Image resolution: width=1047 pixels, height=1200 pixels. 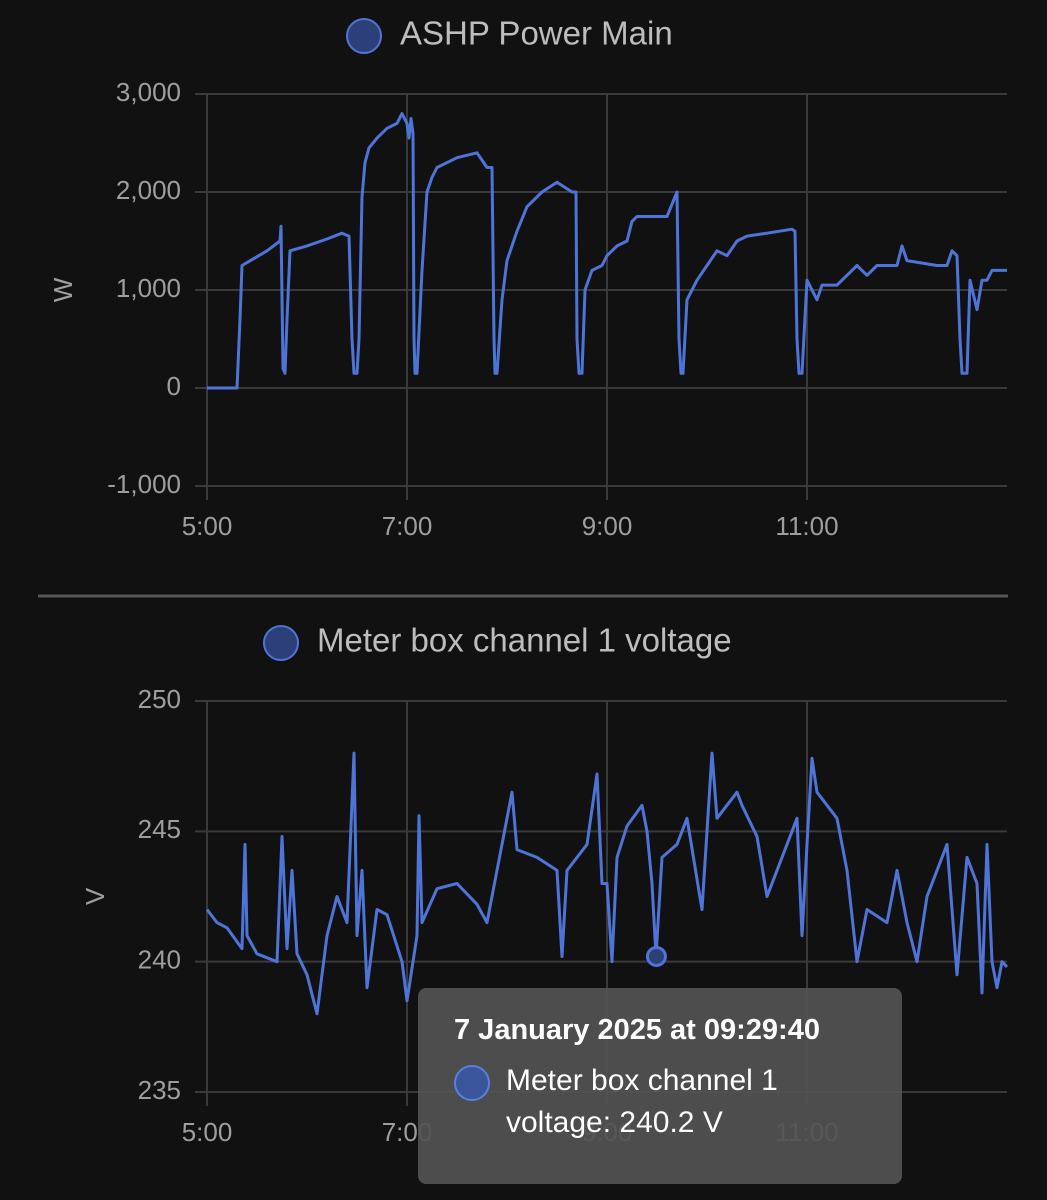 What do you see at coordinates (637, 1030) in the screenshot?
I see `tooltip-title: 7 January 2025 at 09:29:40` at bounding box center [637, 1030].